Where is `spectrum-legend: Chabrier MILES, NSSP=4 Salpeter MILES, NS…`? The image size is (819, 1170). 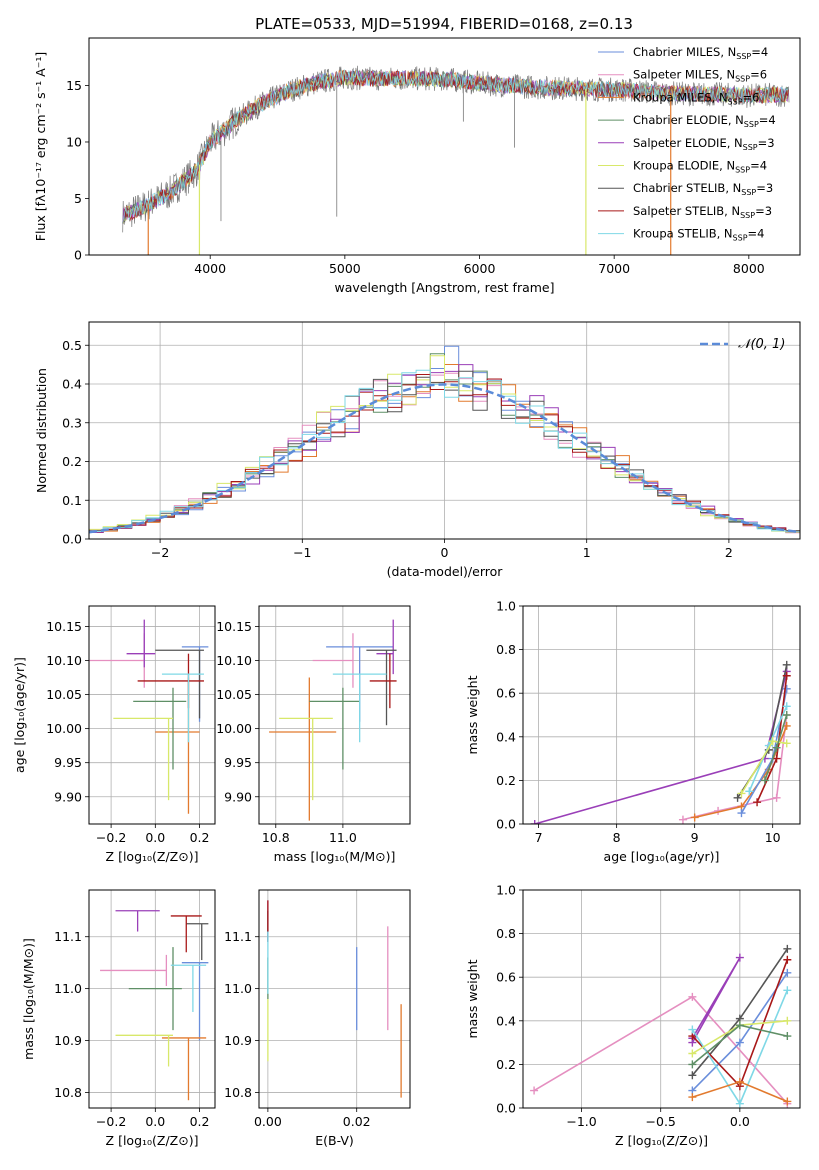 spectrum-legend: Chabrier MILES, NSSP=4 Salpeter MILES, NS… is located at coordinates (687, 144).